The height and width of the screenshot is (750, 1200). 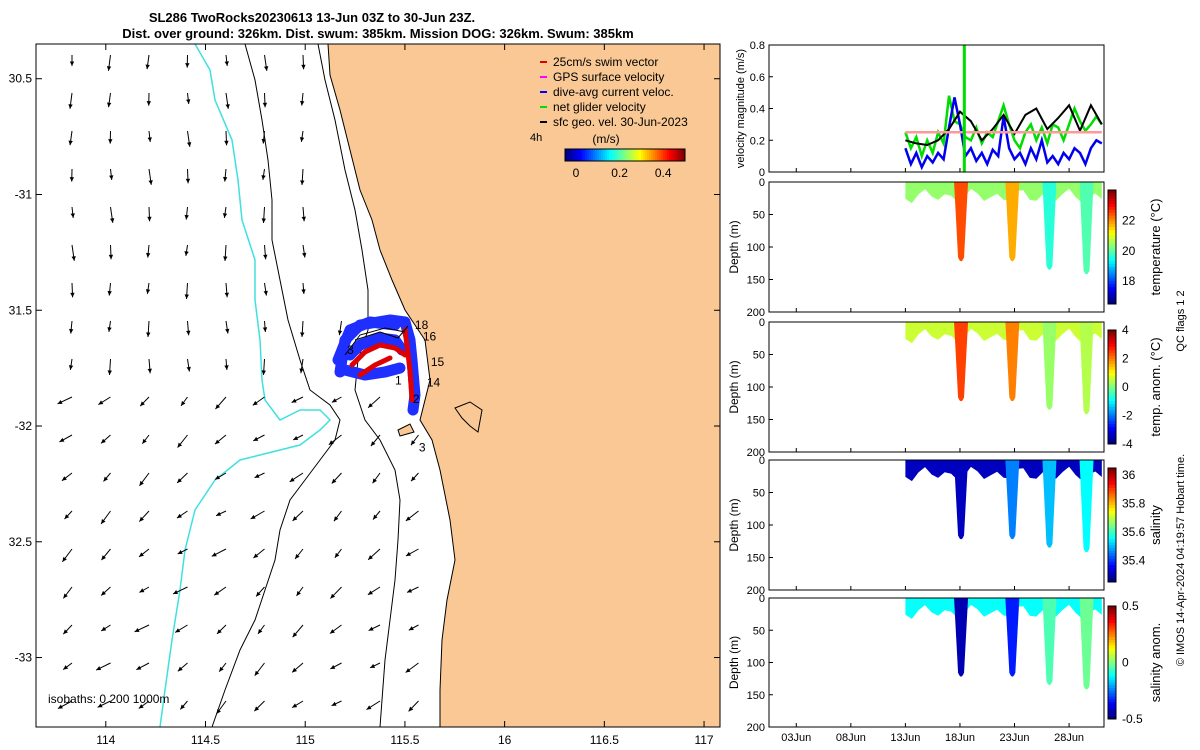 I want to click on colorbar-tick-label: -4, so click(x=1127, y=444).